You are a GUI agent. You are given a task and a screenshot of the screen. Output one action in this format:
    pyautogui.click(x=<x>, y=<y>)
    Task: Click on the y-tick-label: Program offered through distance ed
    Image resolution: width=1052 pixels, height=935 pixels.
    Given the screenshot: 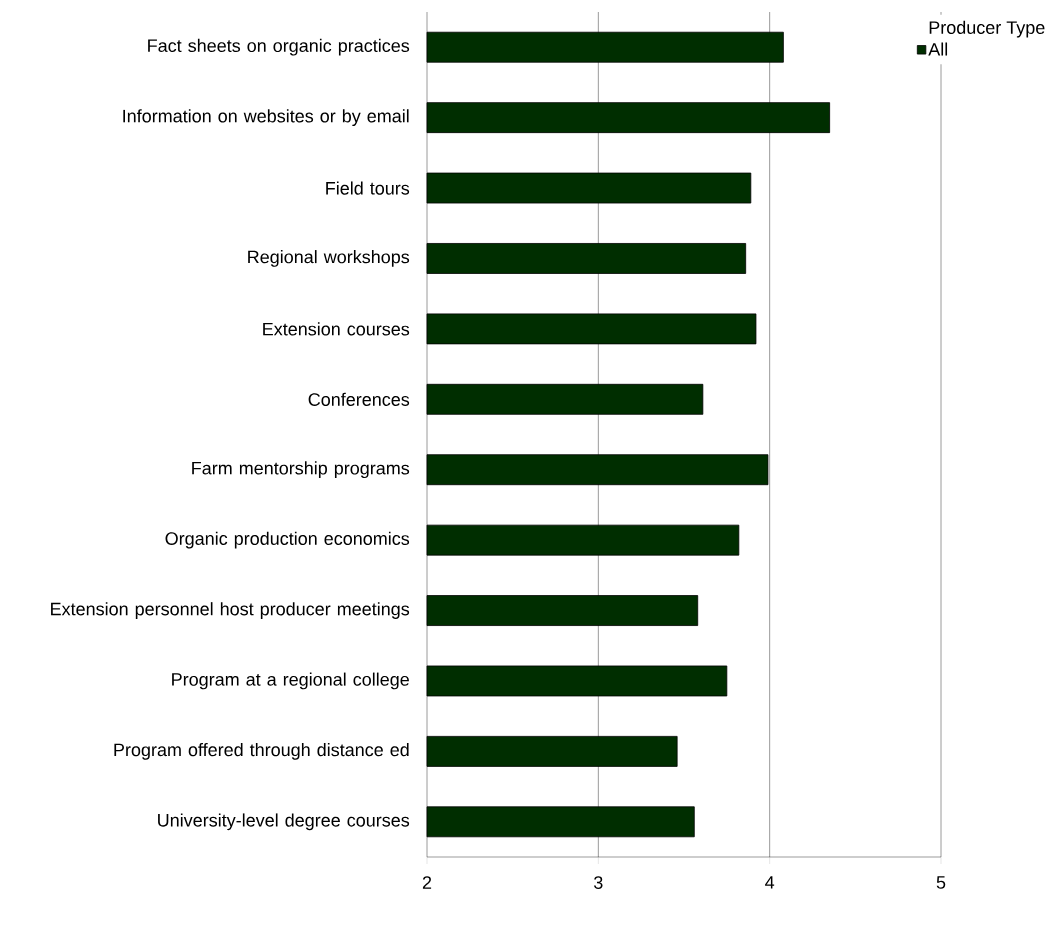 What is the action you would take?
    pyautogui.click(x=261, y=751)
    